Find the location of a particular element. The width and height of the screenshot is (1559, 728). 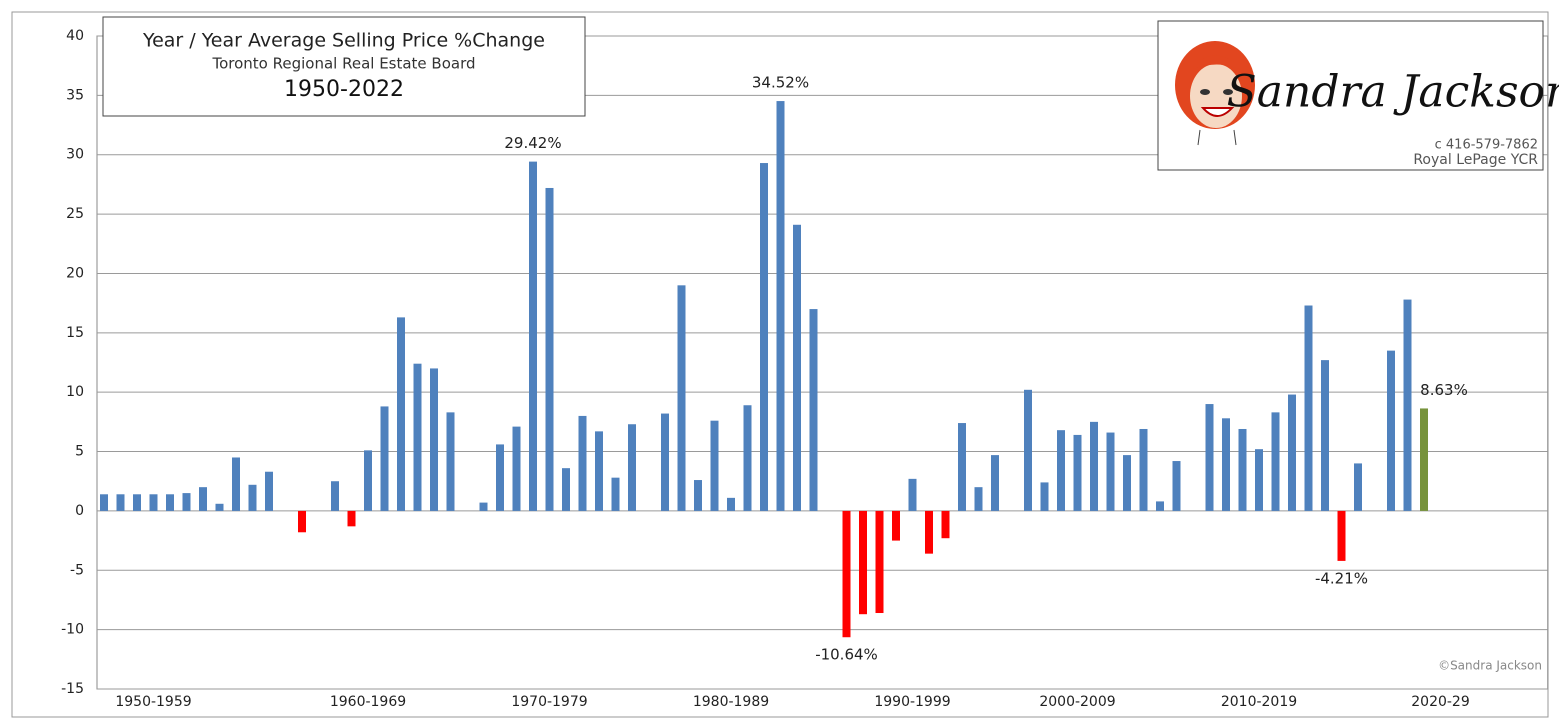

y-tick-label: 30 is located at coordinates (75, 155).